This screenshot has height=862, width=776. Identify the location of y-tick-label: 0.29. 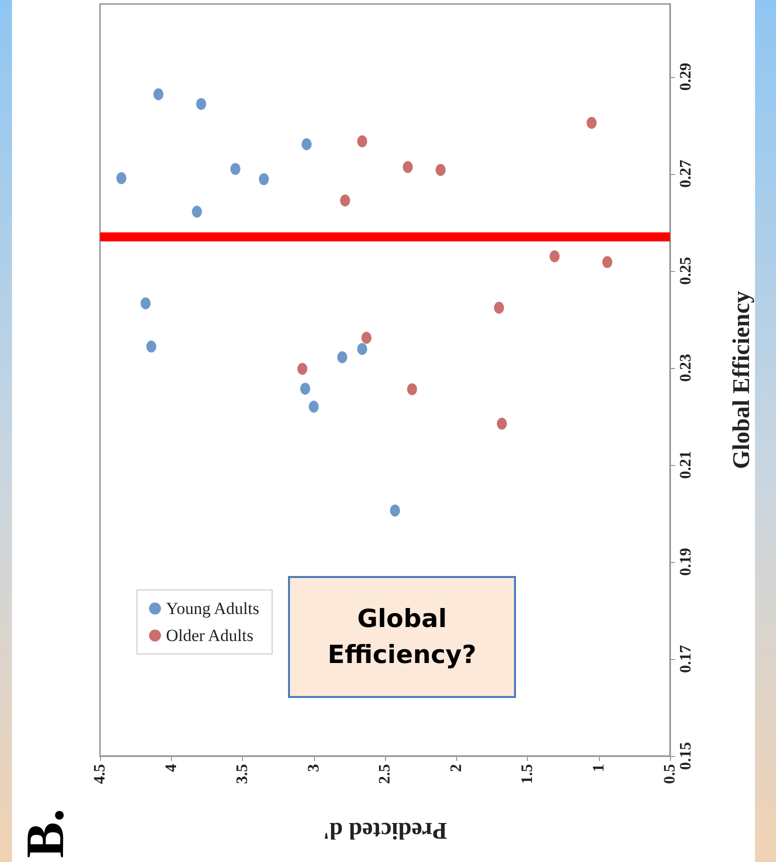
(686, 76).